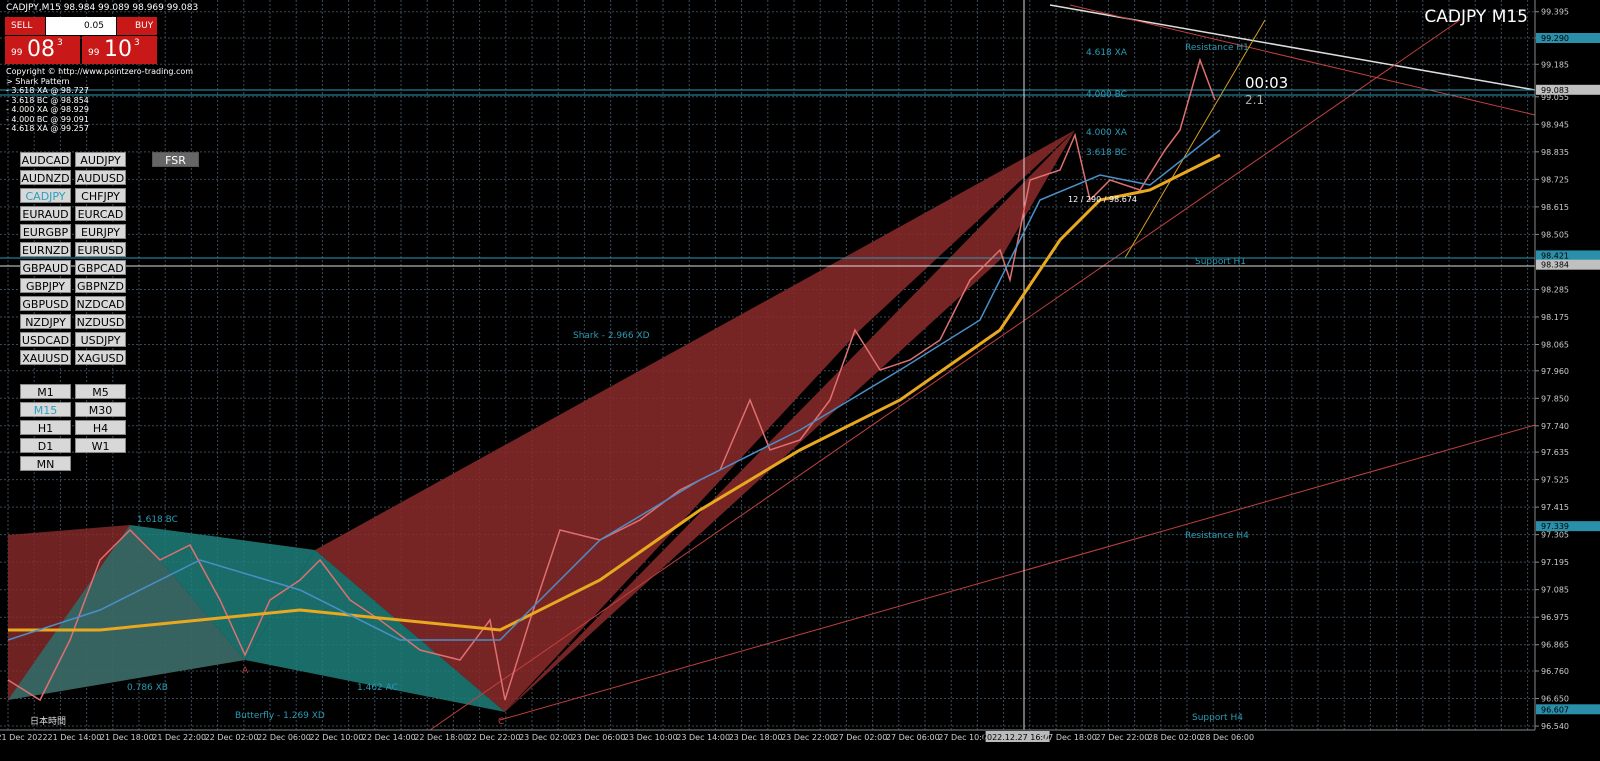  I want to click on price-label: 98.725, so click(1555, 179).